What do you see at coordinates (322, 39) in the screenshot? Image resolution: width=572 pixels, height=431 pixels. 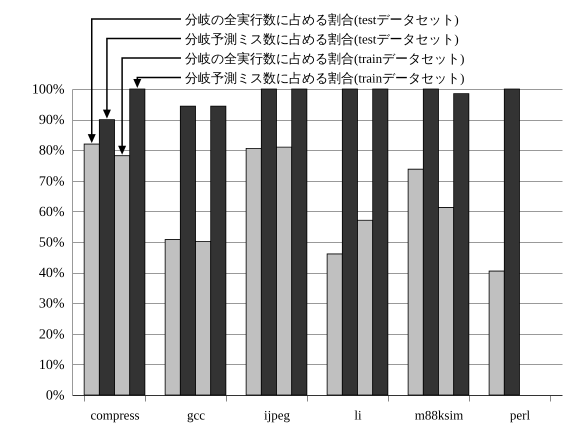 I see `text: 分岐予測ミス数に占める割合(testデータセット)` at bounding box center [322, 39].